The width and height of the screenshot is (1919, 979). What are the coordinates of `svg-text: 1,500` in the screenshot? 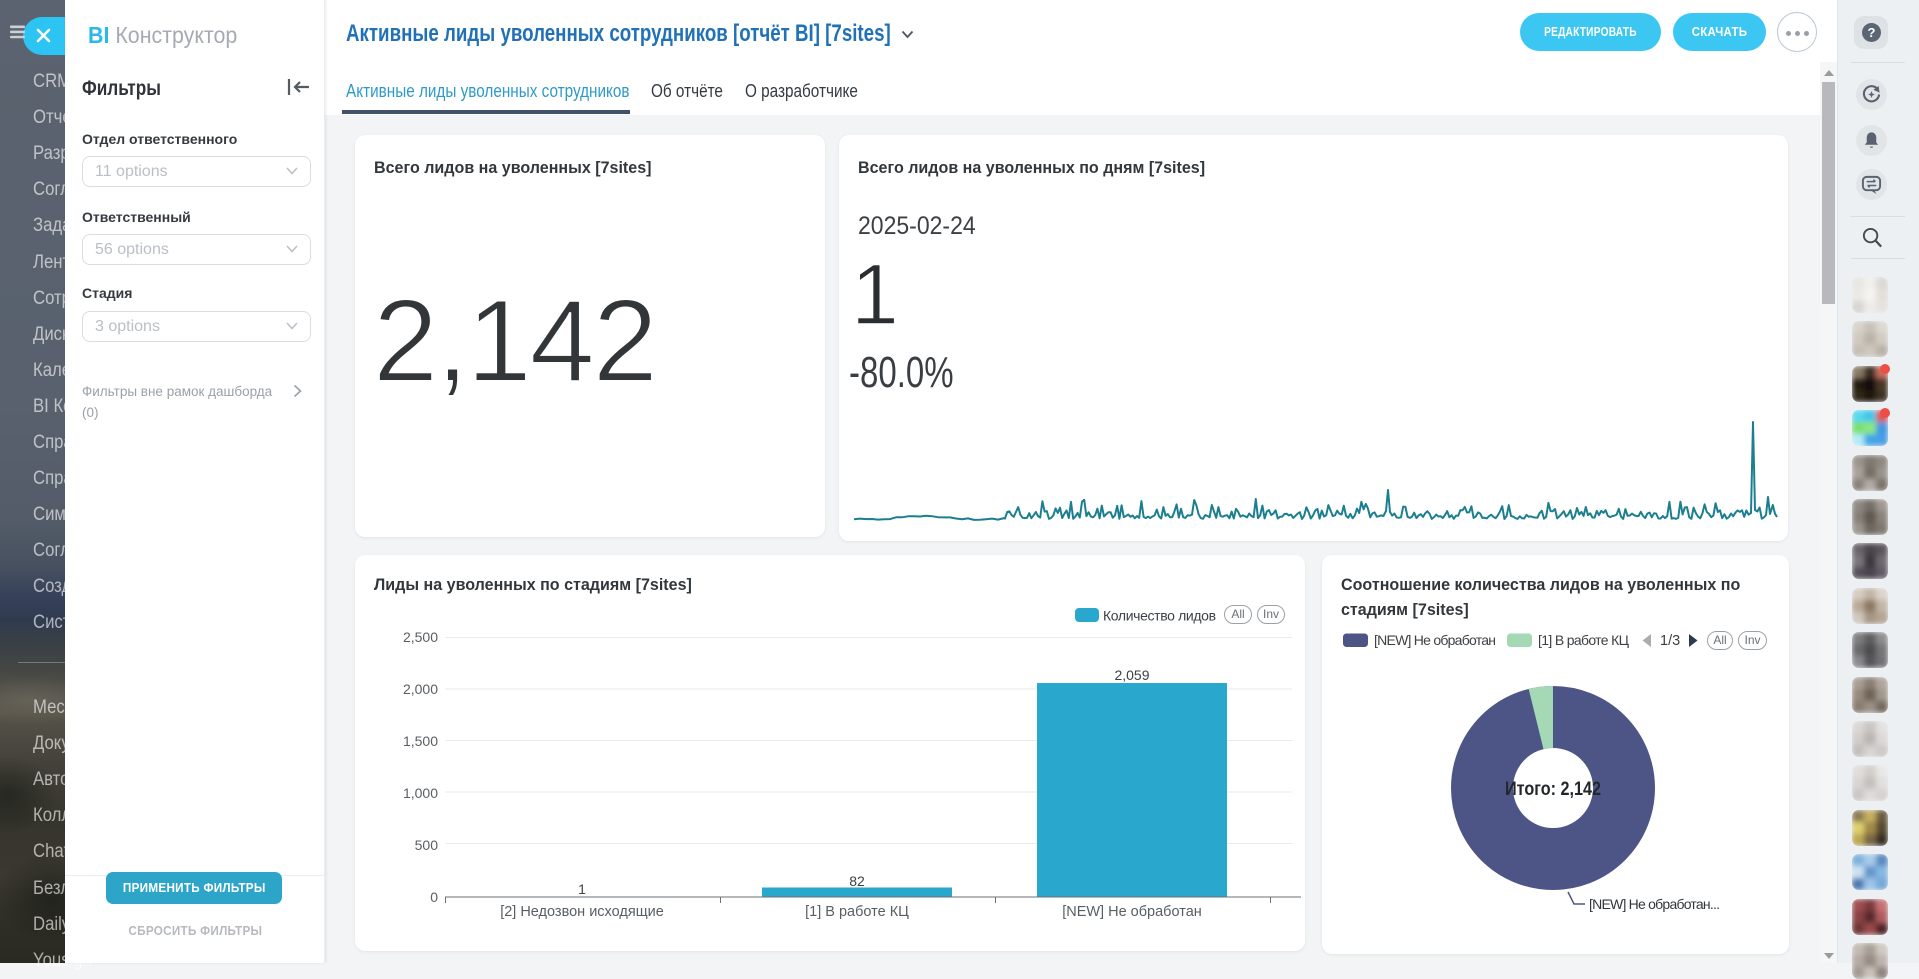 It's located at (420, 741).